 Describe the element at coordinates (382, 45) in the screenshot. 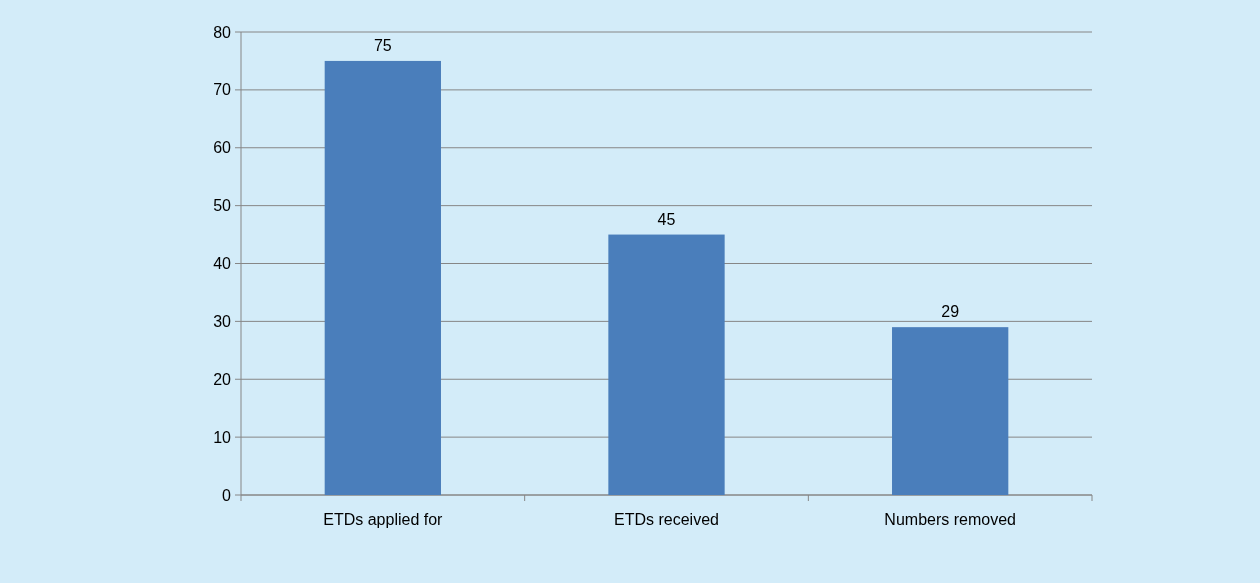

I see `data-label: 75` at that location.